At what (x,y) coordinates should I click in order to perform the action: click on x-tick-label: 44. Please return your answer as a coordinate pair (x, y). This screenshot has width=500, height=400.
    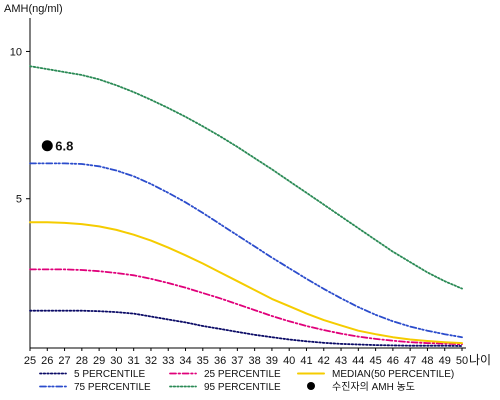
    Looking at the image, I should click on (358, 361).